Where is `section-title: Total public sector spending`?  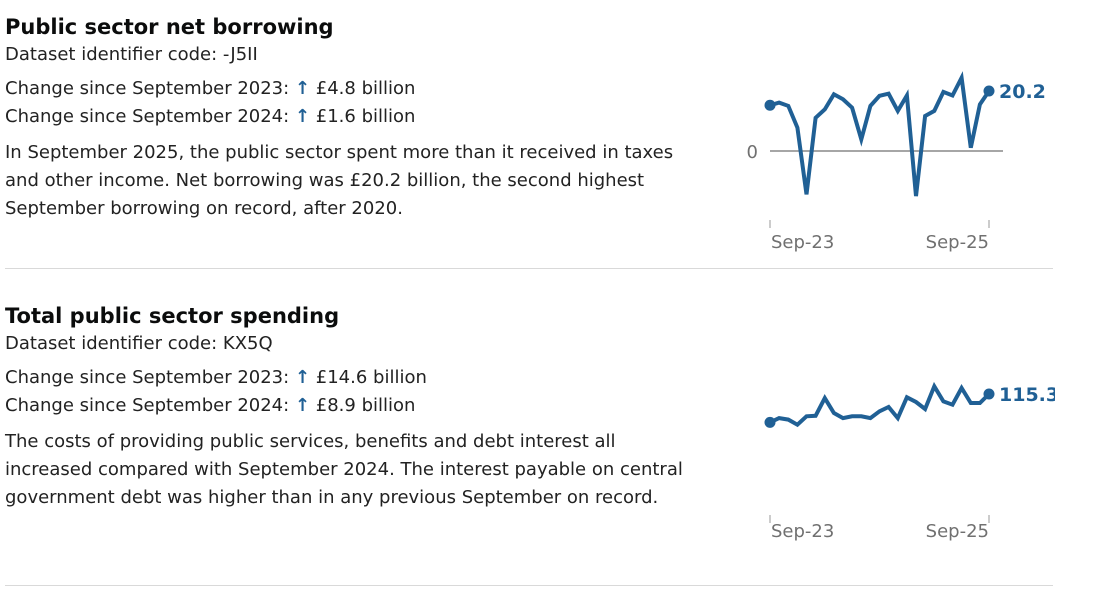
section-title: Total public sector spending is located at coordinates (172, 316).